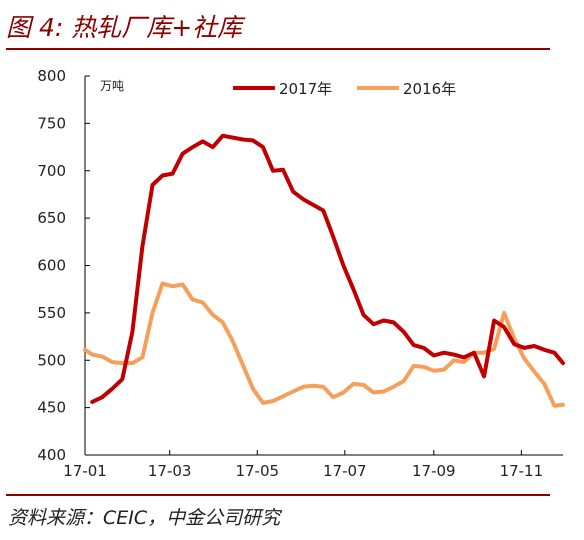 The height and width of the screenshot is (540, 584). What do you see at coordinates (344, 89) in the screenshot?
I see `legend: 2017年 2016年` at bounding box center [344, 89].